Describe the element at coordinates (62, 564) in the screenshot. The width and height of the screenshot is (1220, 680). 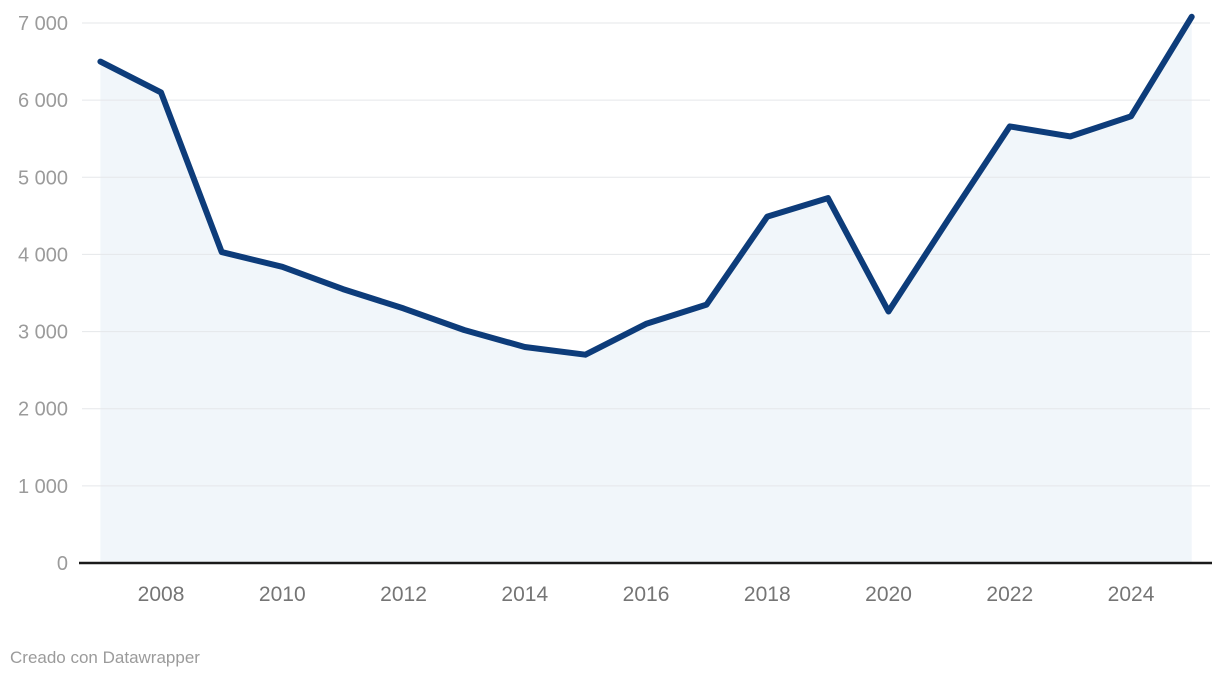
I see `y-tick-label: 0` at that location.